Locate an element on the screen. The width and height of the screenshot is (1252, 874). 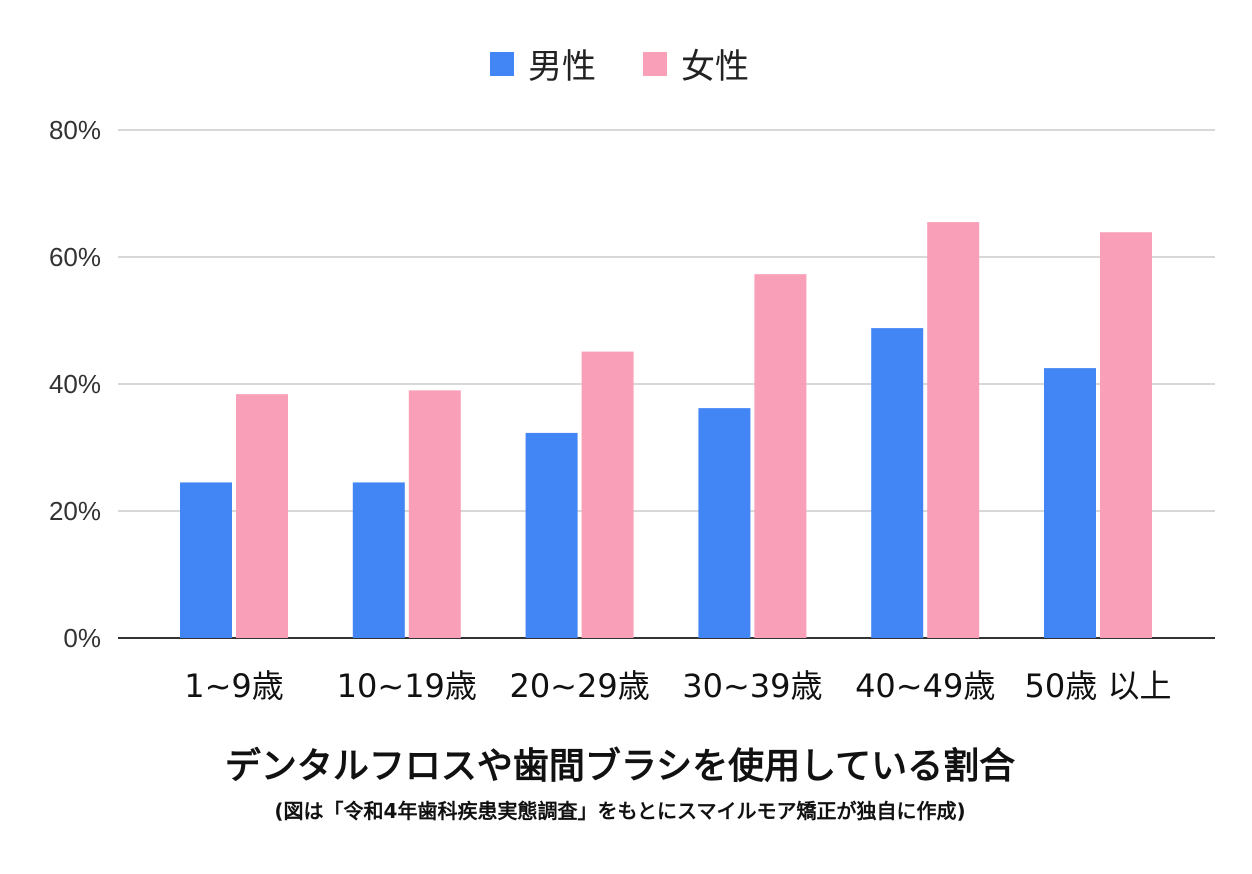
y-tick-label: 40% is located at coordinates (75, 384).